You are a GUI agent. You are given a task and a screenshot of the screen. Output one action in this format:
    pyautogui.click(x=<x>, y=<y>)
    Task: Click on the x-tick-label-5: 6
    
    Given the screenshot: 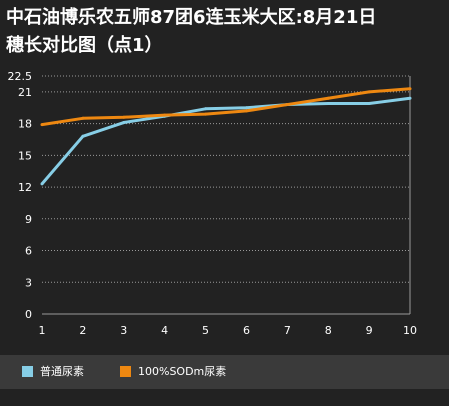 What is the action you would take?
    pyautogui.click(x=246, y=330)
    